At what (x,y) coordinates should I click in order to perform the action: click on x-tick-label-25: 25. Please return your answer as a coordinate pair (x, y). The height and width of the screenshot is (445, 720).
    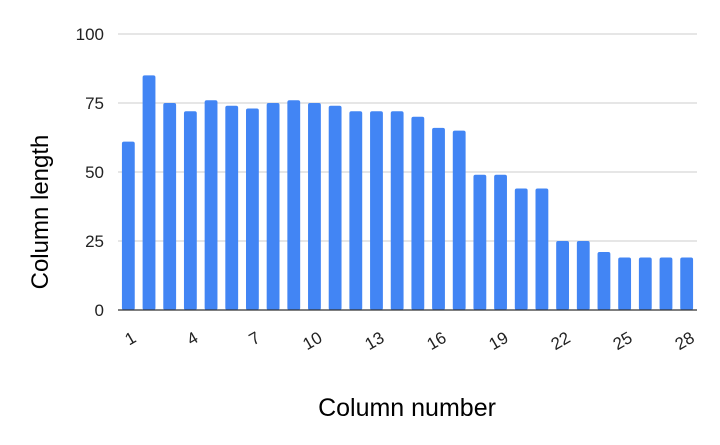
    Looking at the image, I should click on (623, 341).